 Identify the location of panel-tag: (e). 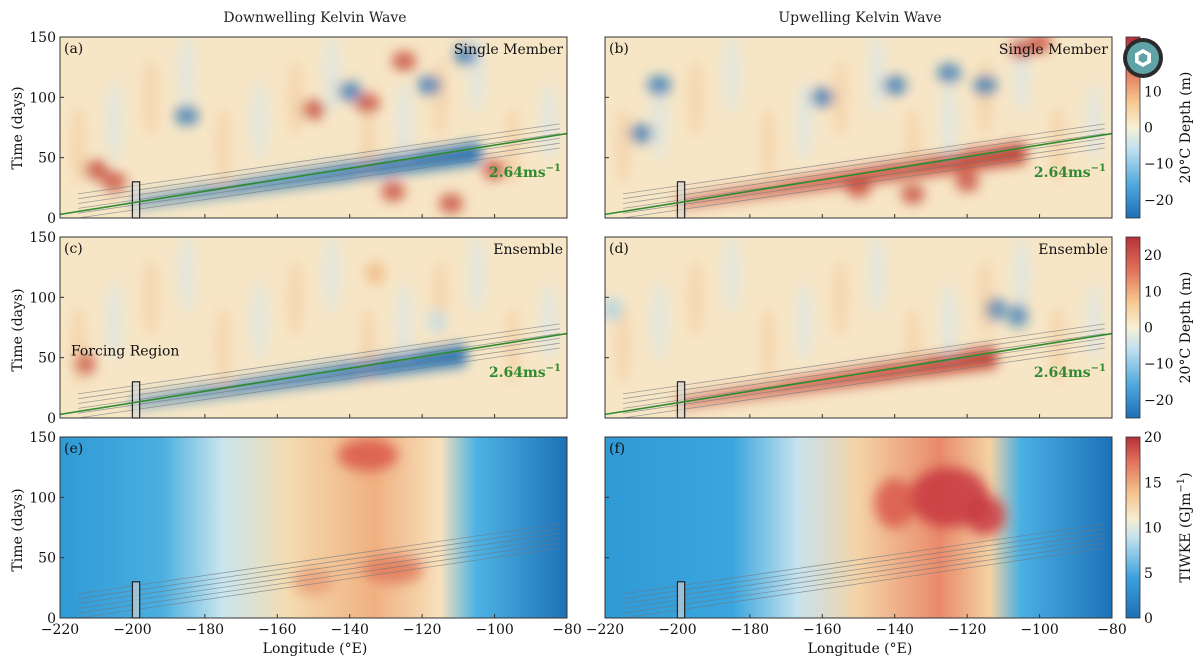
(73, 449).